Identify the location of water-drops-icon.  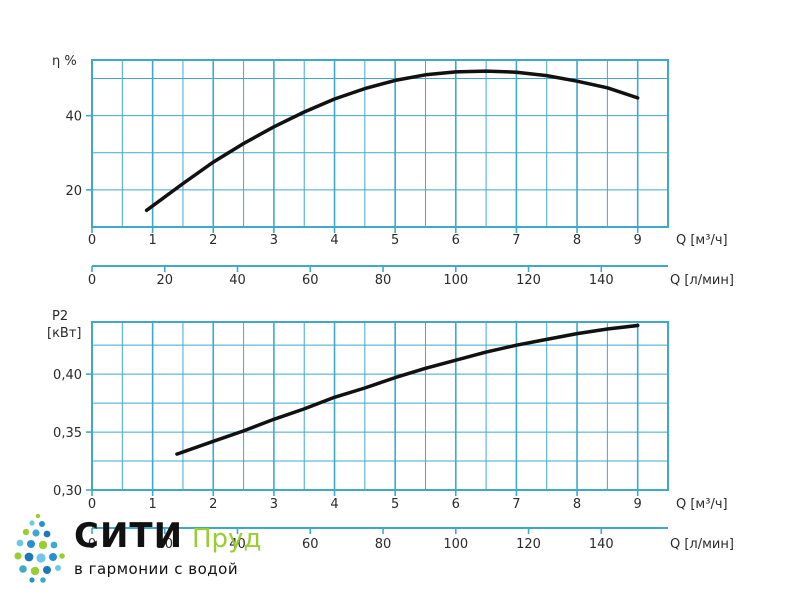
(39, 548).